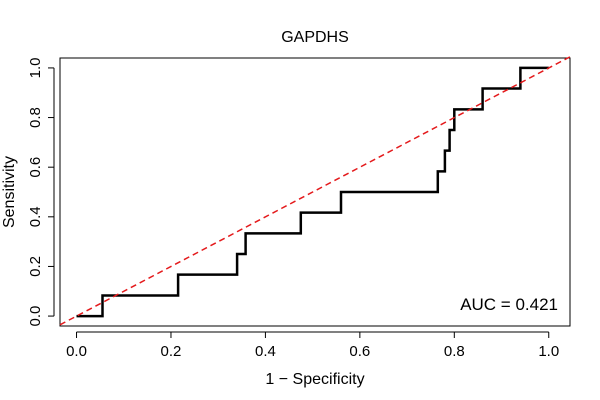 The height and width of the screenshot is (400, 600). I want to click on x-tick-label: 0.0, so click(76, 351).